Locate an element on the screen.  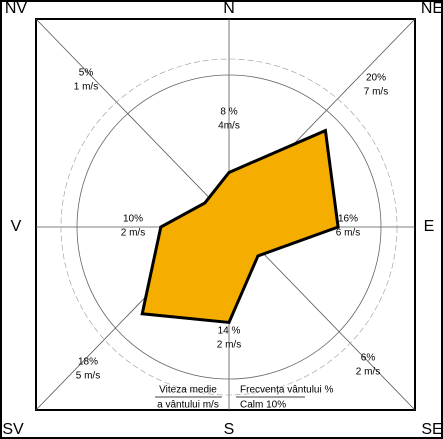
direction-label: SV is located at coordinates (13, 429).